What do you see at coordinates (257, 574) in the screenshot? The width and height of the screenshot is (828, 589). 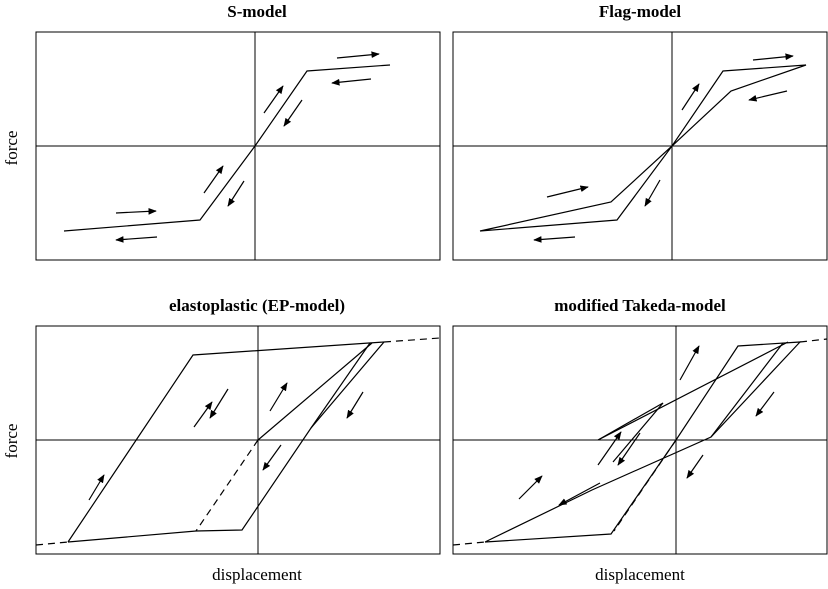 I see `x-axis-label-left: displacement` at bounding box center [257, 574].